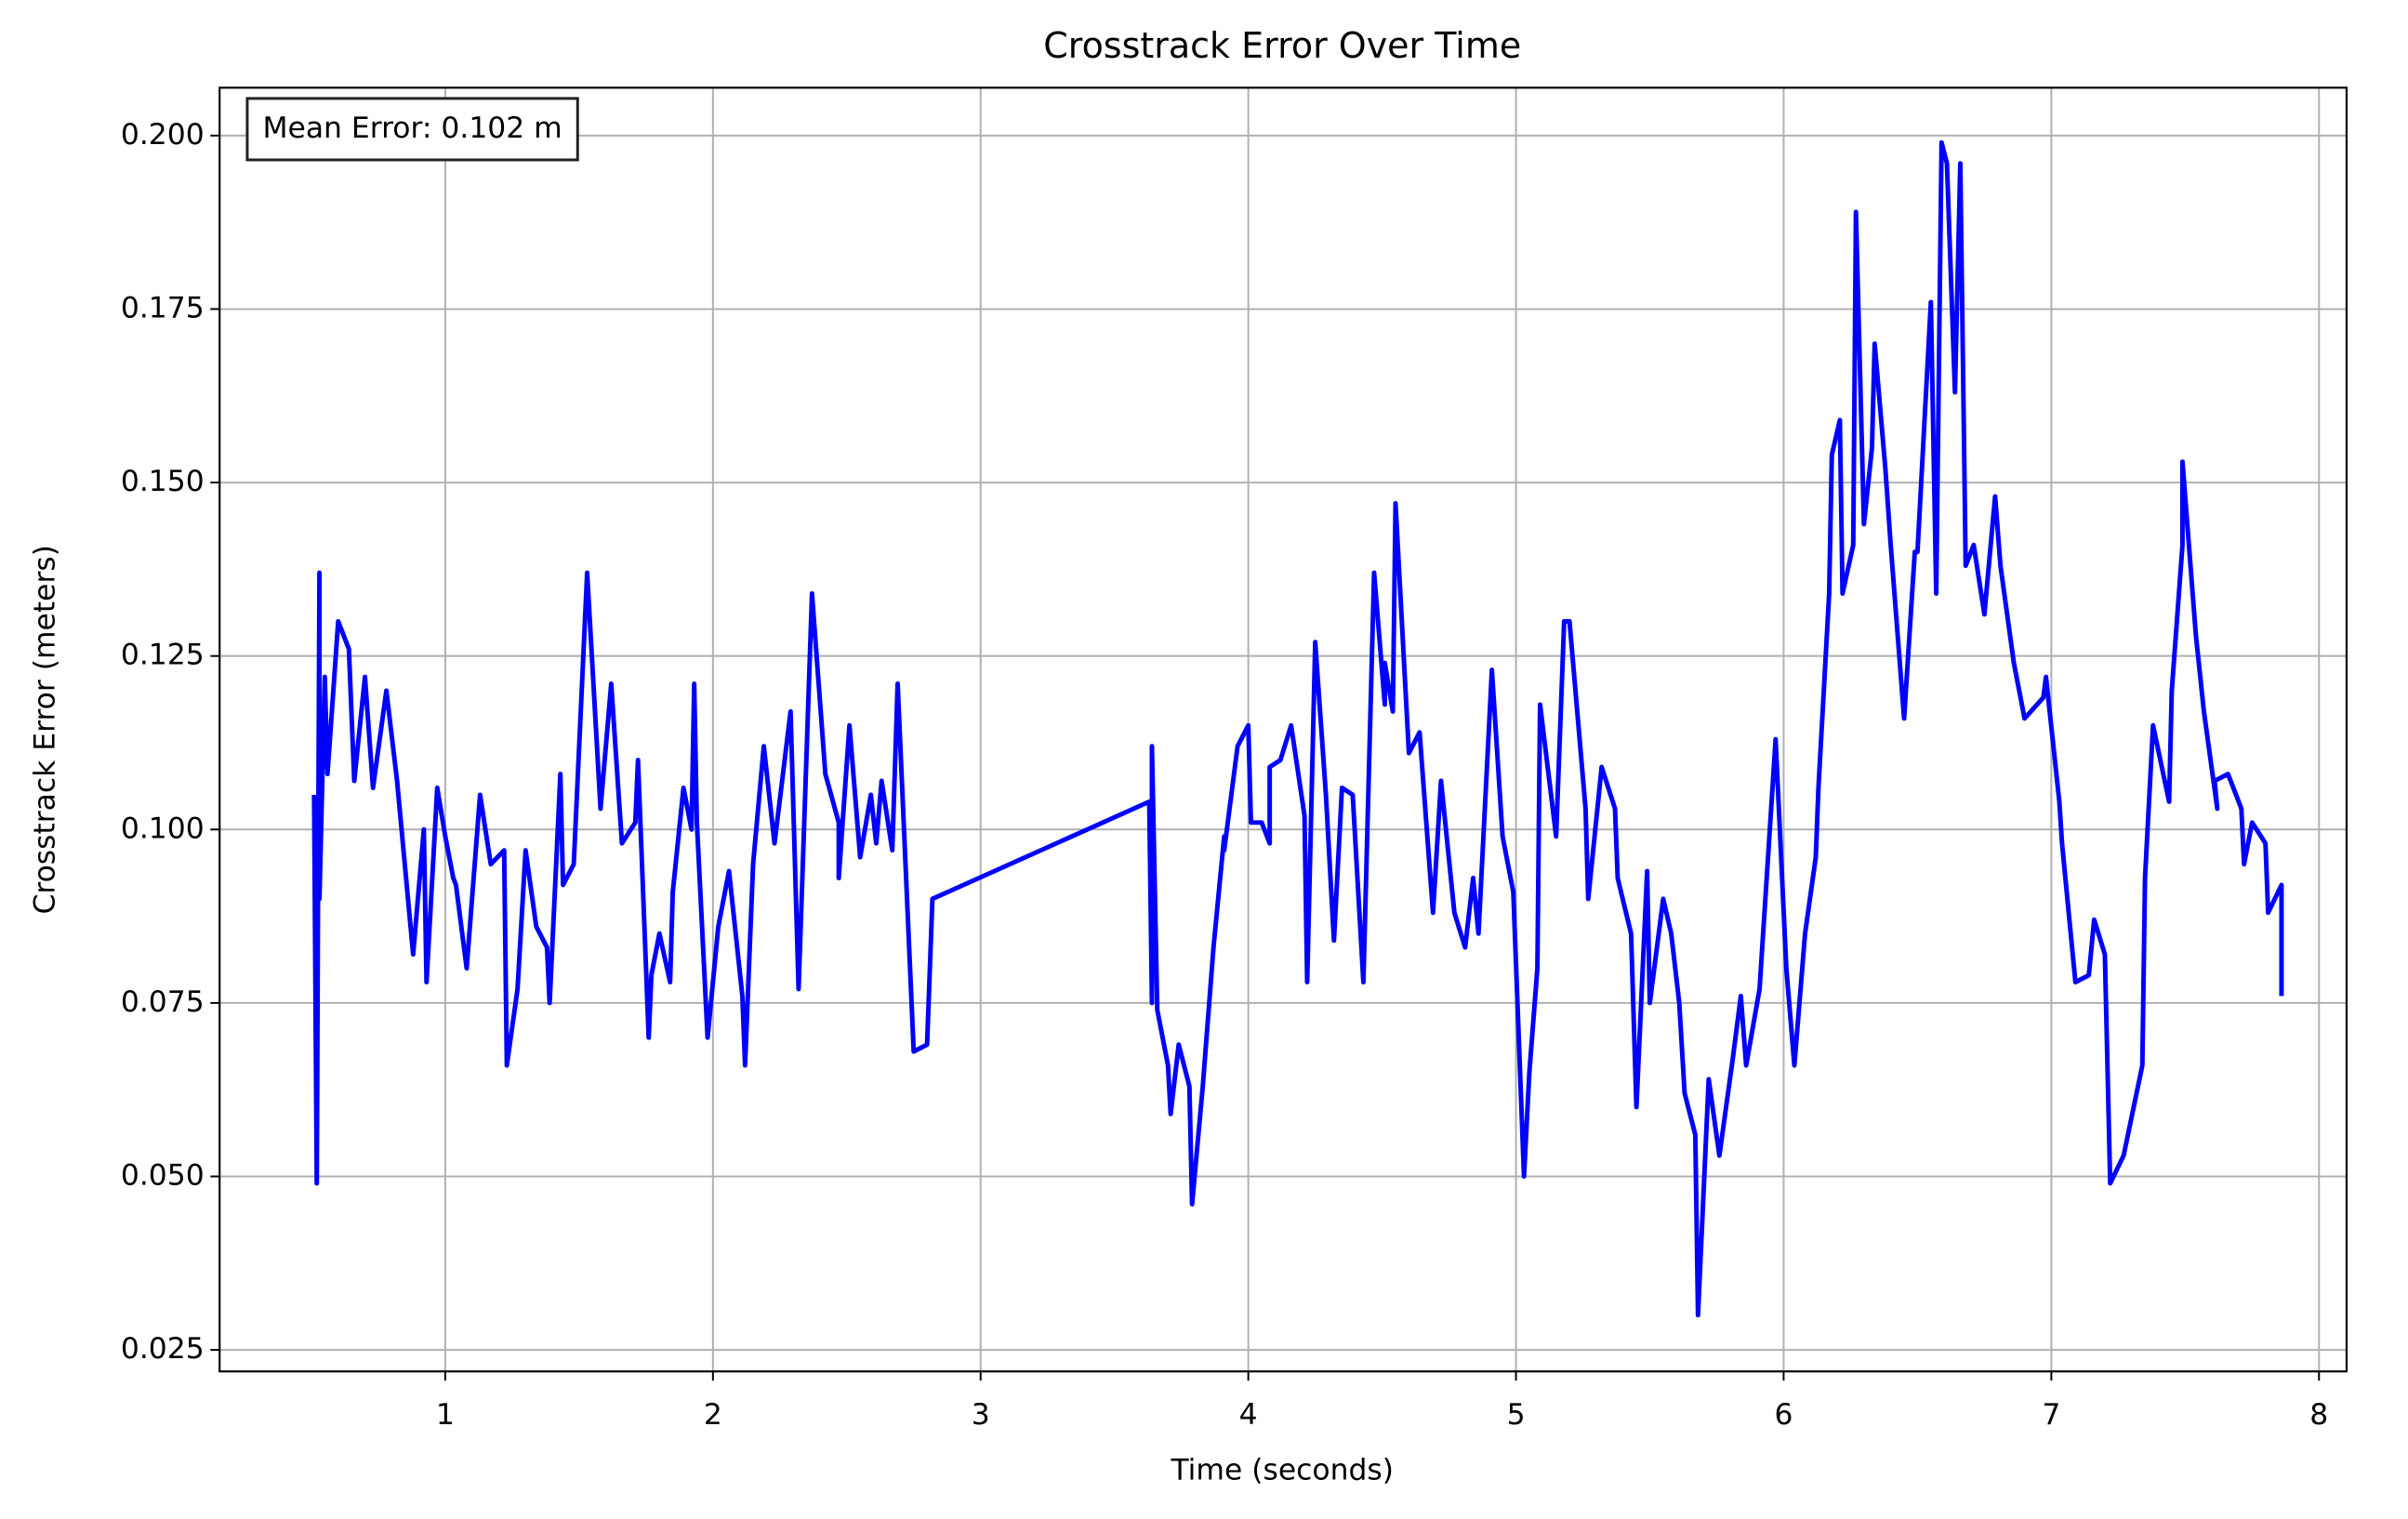 The image size is (2408, 1519). I want to click on y-tick-label: 0.075, so click(163, 1002).